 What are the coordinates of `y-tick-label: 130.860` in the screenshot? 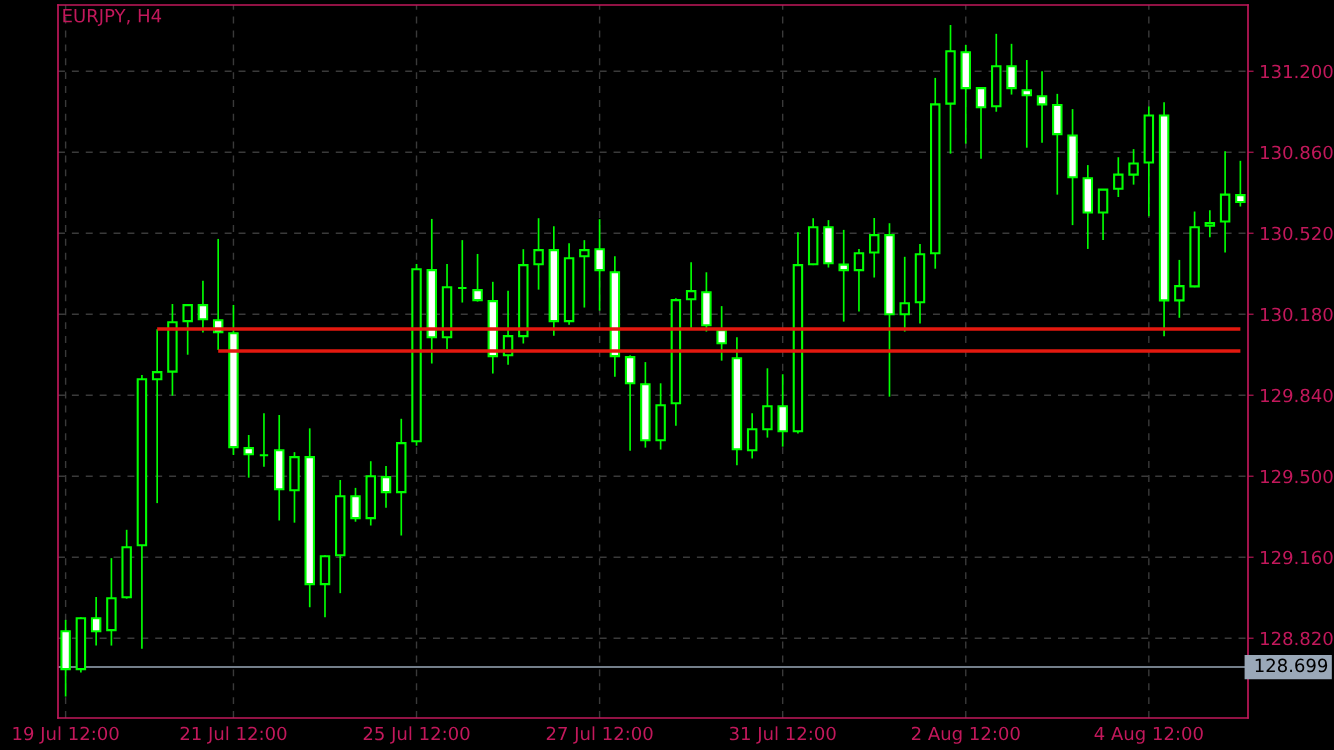 It's located at (1297, 152).